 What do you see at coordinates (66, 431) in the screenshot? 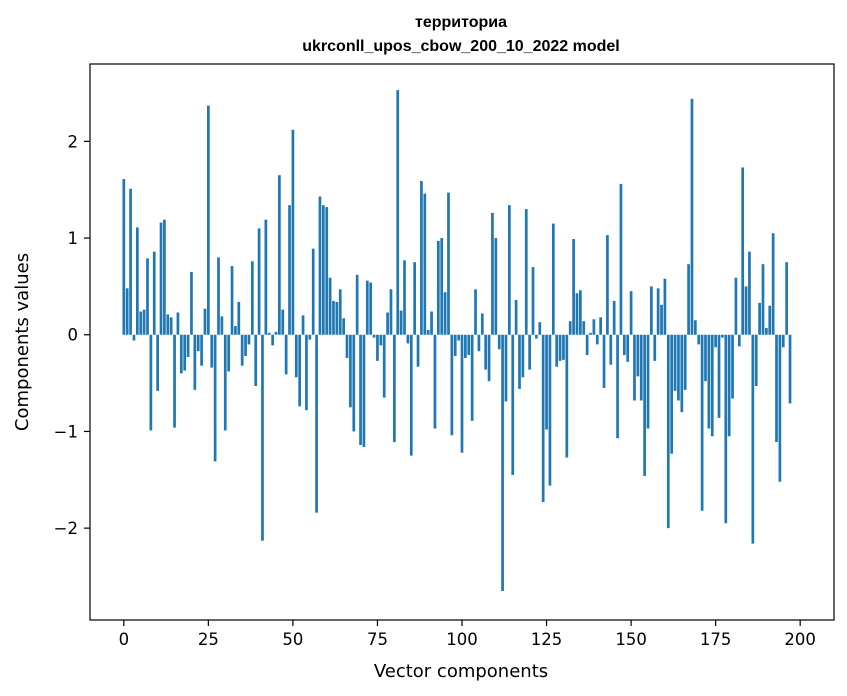
I see `y-tick-label: −1` at bounding box center [66, 431].